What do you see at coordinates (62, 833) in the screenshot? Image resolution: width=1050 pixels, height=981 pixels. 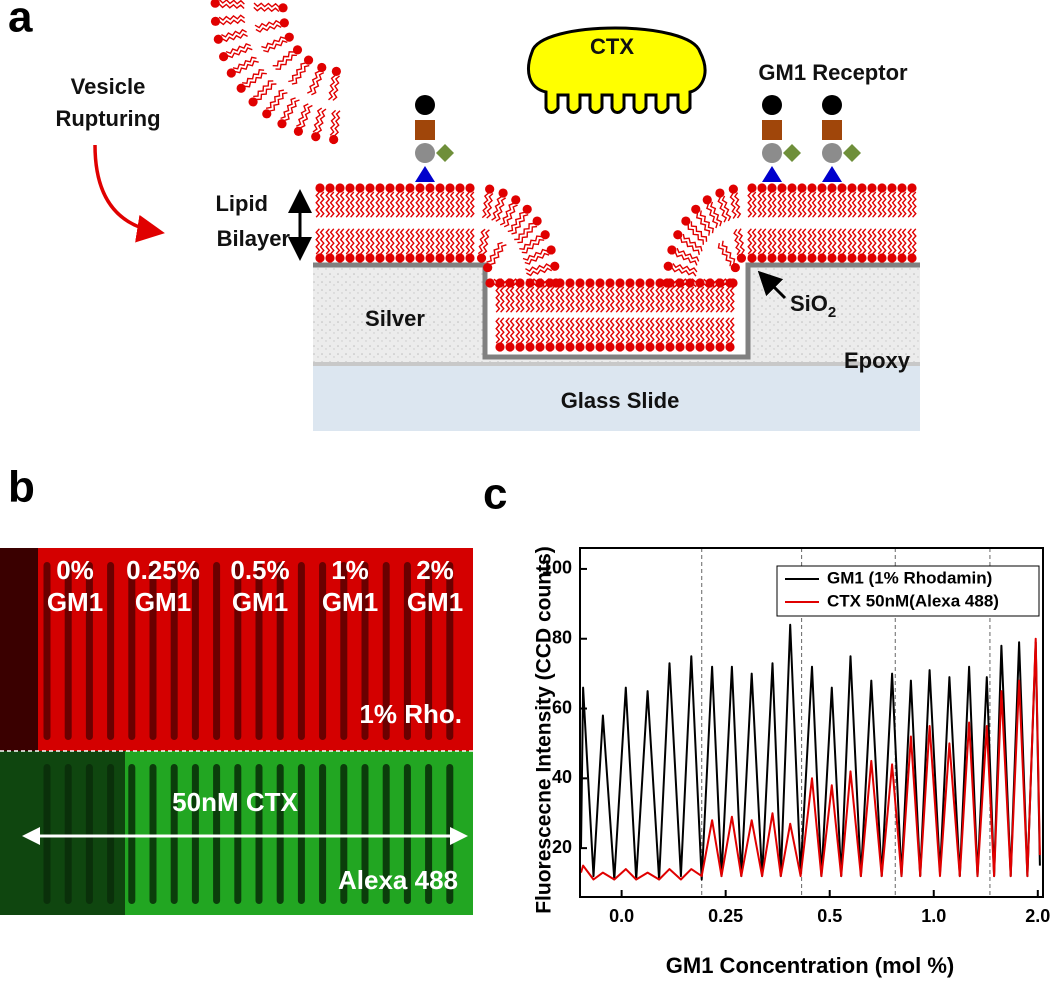 I see `green-image-dim` at bounding box center [62, 833].